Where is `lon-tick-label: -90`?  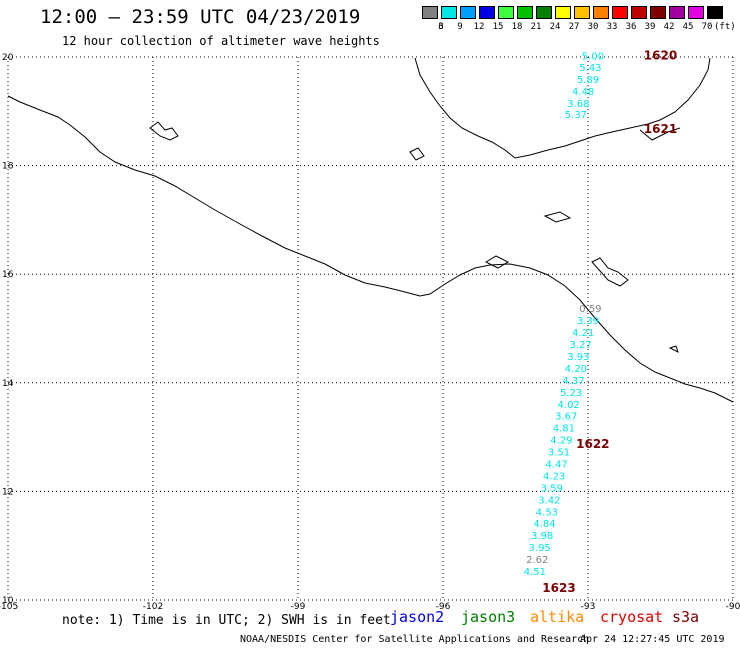
lon-tick-label: -90 is located at coordinates (733, 607).